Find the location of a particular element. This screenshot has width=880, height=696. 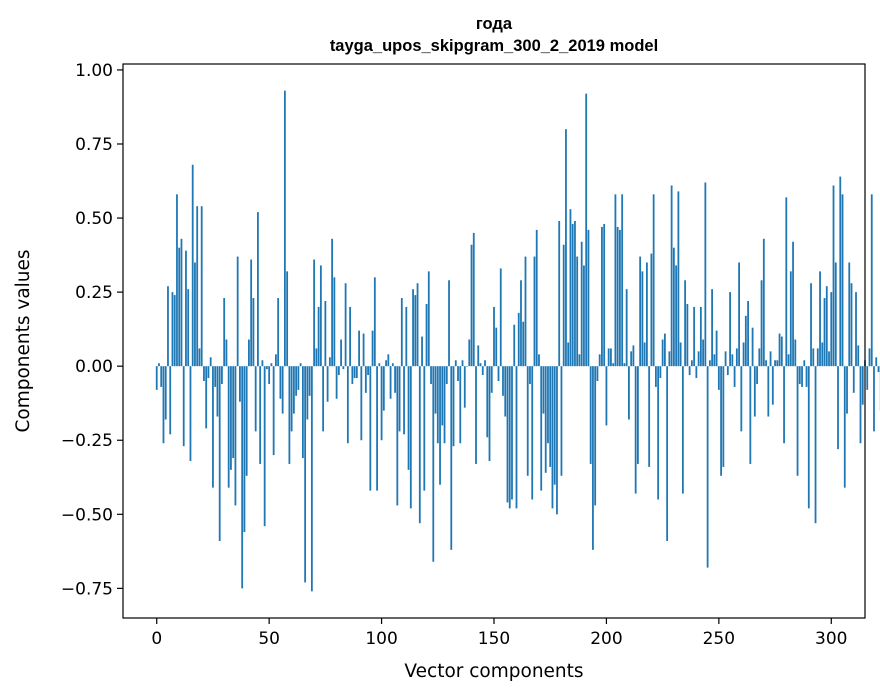

y-tick-label: 0.50 is located at coordinates (94, 219).